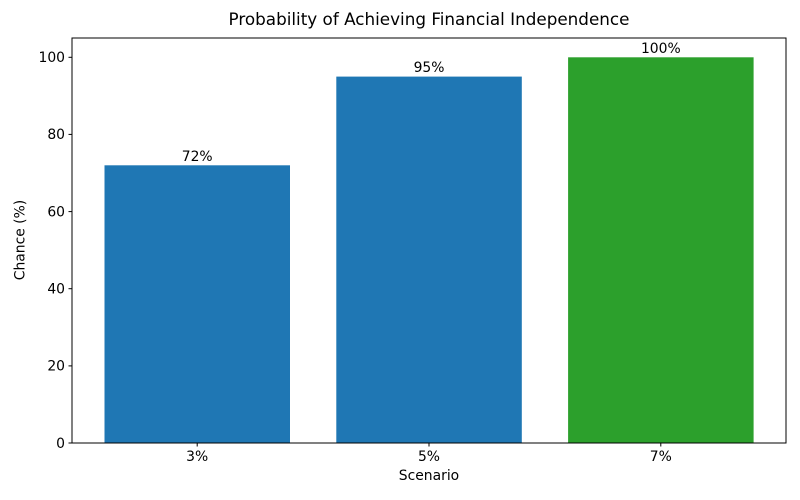  What do you see at coordinates (56, 212) in the screenshot?
I see `y-tick-label: 60` at bounding box center [56, 212].